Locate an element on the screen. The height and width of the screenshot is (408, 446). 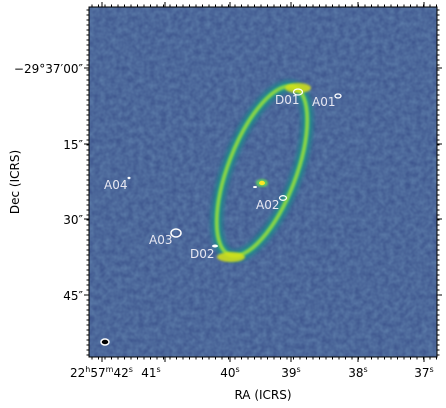
x-tick-label-0: 22h57m42s is located at coordinates (101, 372).